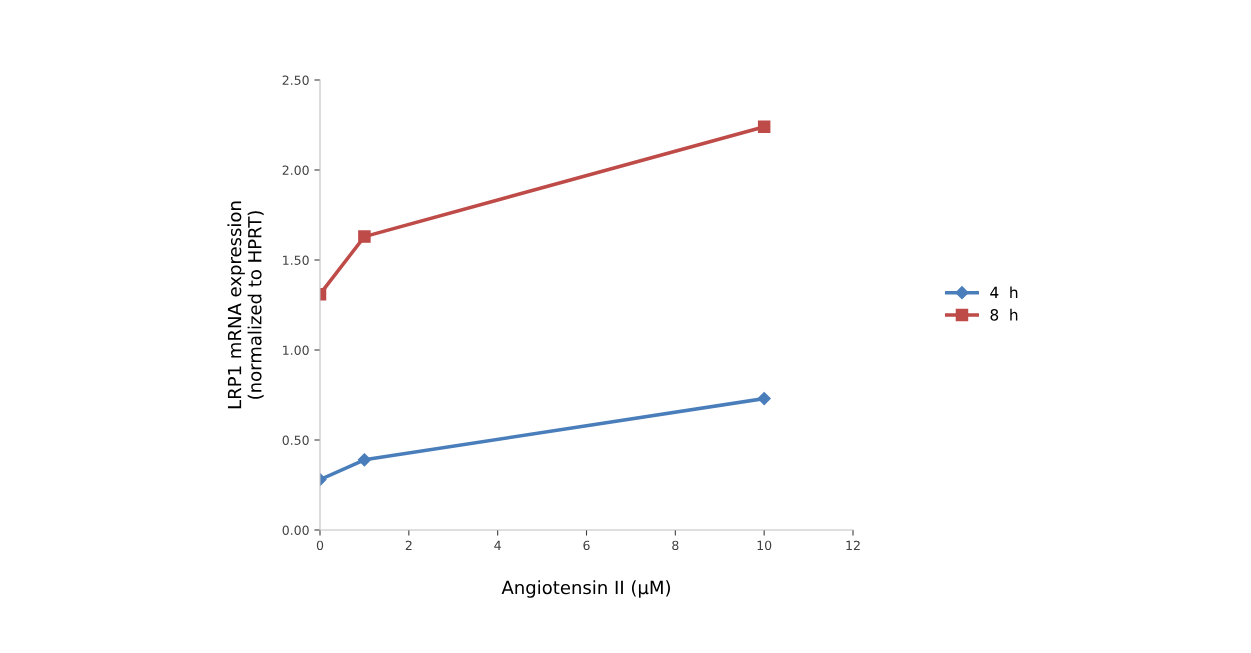  I want to click on x-tick-label: 6, so click(586, 545).